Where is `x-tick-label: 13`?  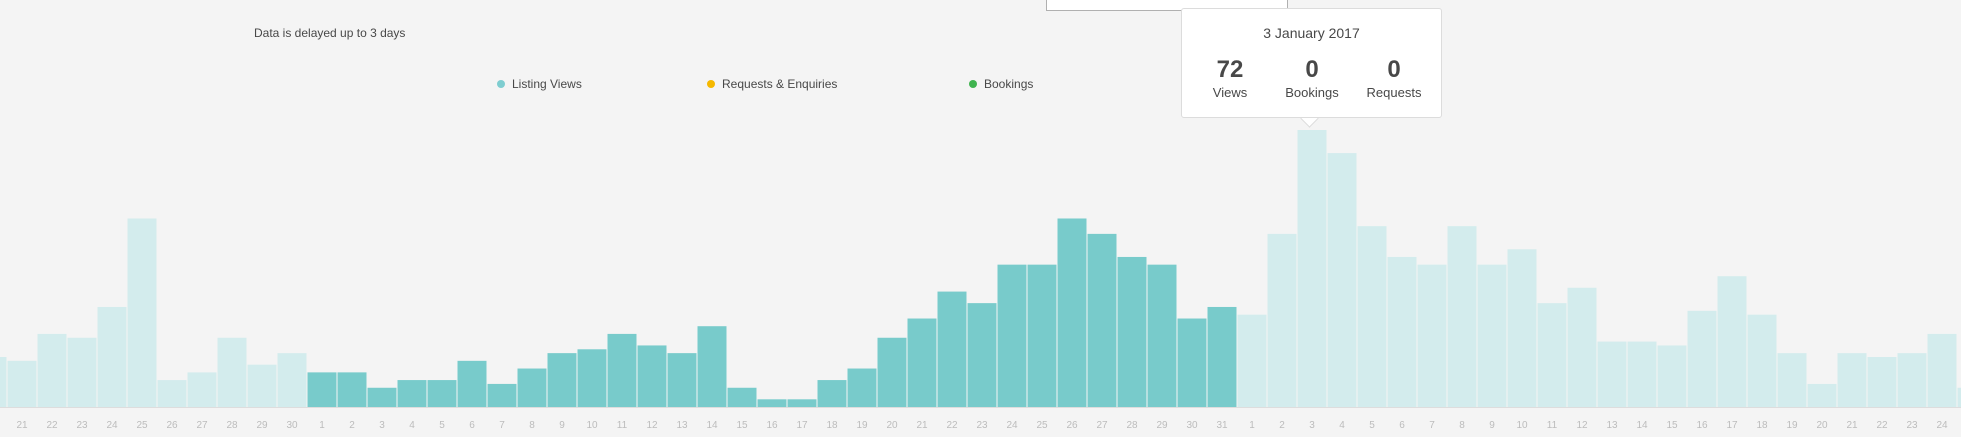 x-tick-label: 13 is located at coordinates (1612, 425).